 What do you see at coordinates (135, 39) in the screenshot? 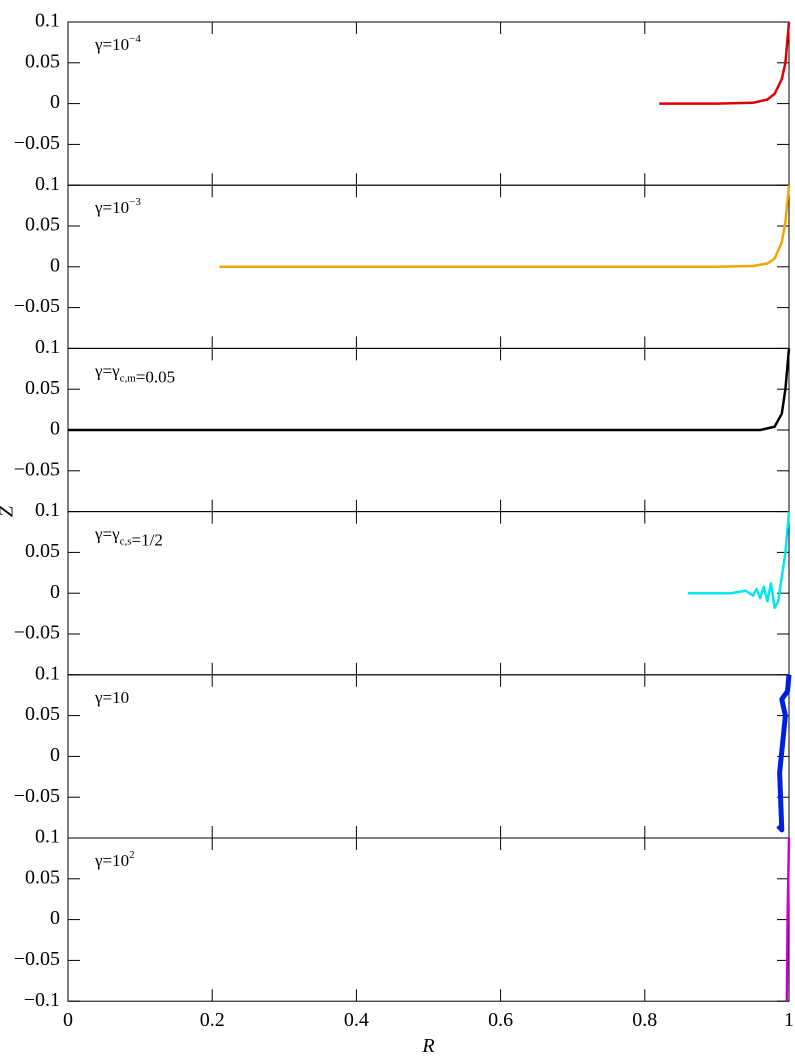
I see `annotation-part: −4` at bounding box center [135, 39].